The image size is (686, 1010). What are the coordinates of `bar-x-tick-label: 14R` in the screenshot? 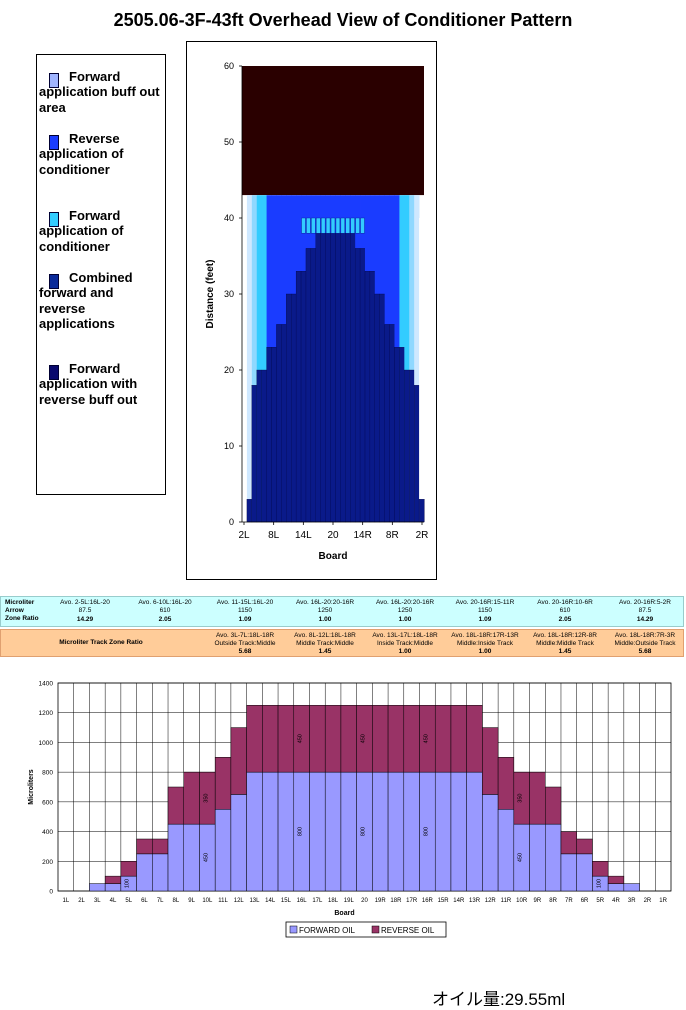 It's located at (459, 901).